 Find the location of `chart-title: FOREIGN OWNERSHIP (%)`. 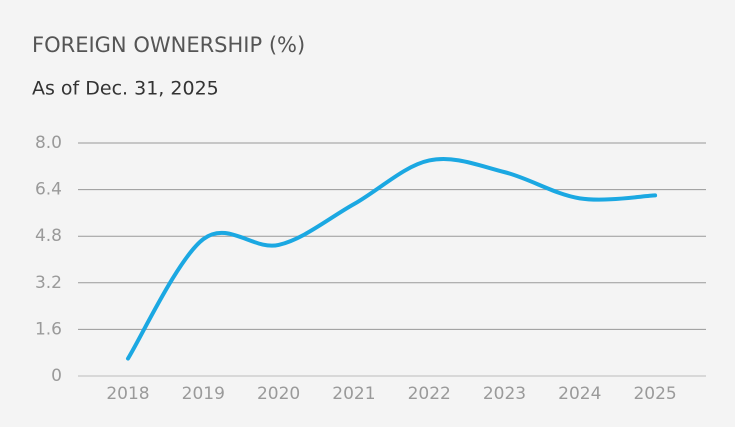

chart-title: FOREIGN OWNERSHIP (%) is located at coordinates (168, 45).